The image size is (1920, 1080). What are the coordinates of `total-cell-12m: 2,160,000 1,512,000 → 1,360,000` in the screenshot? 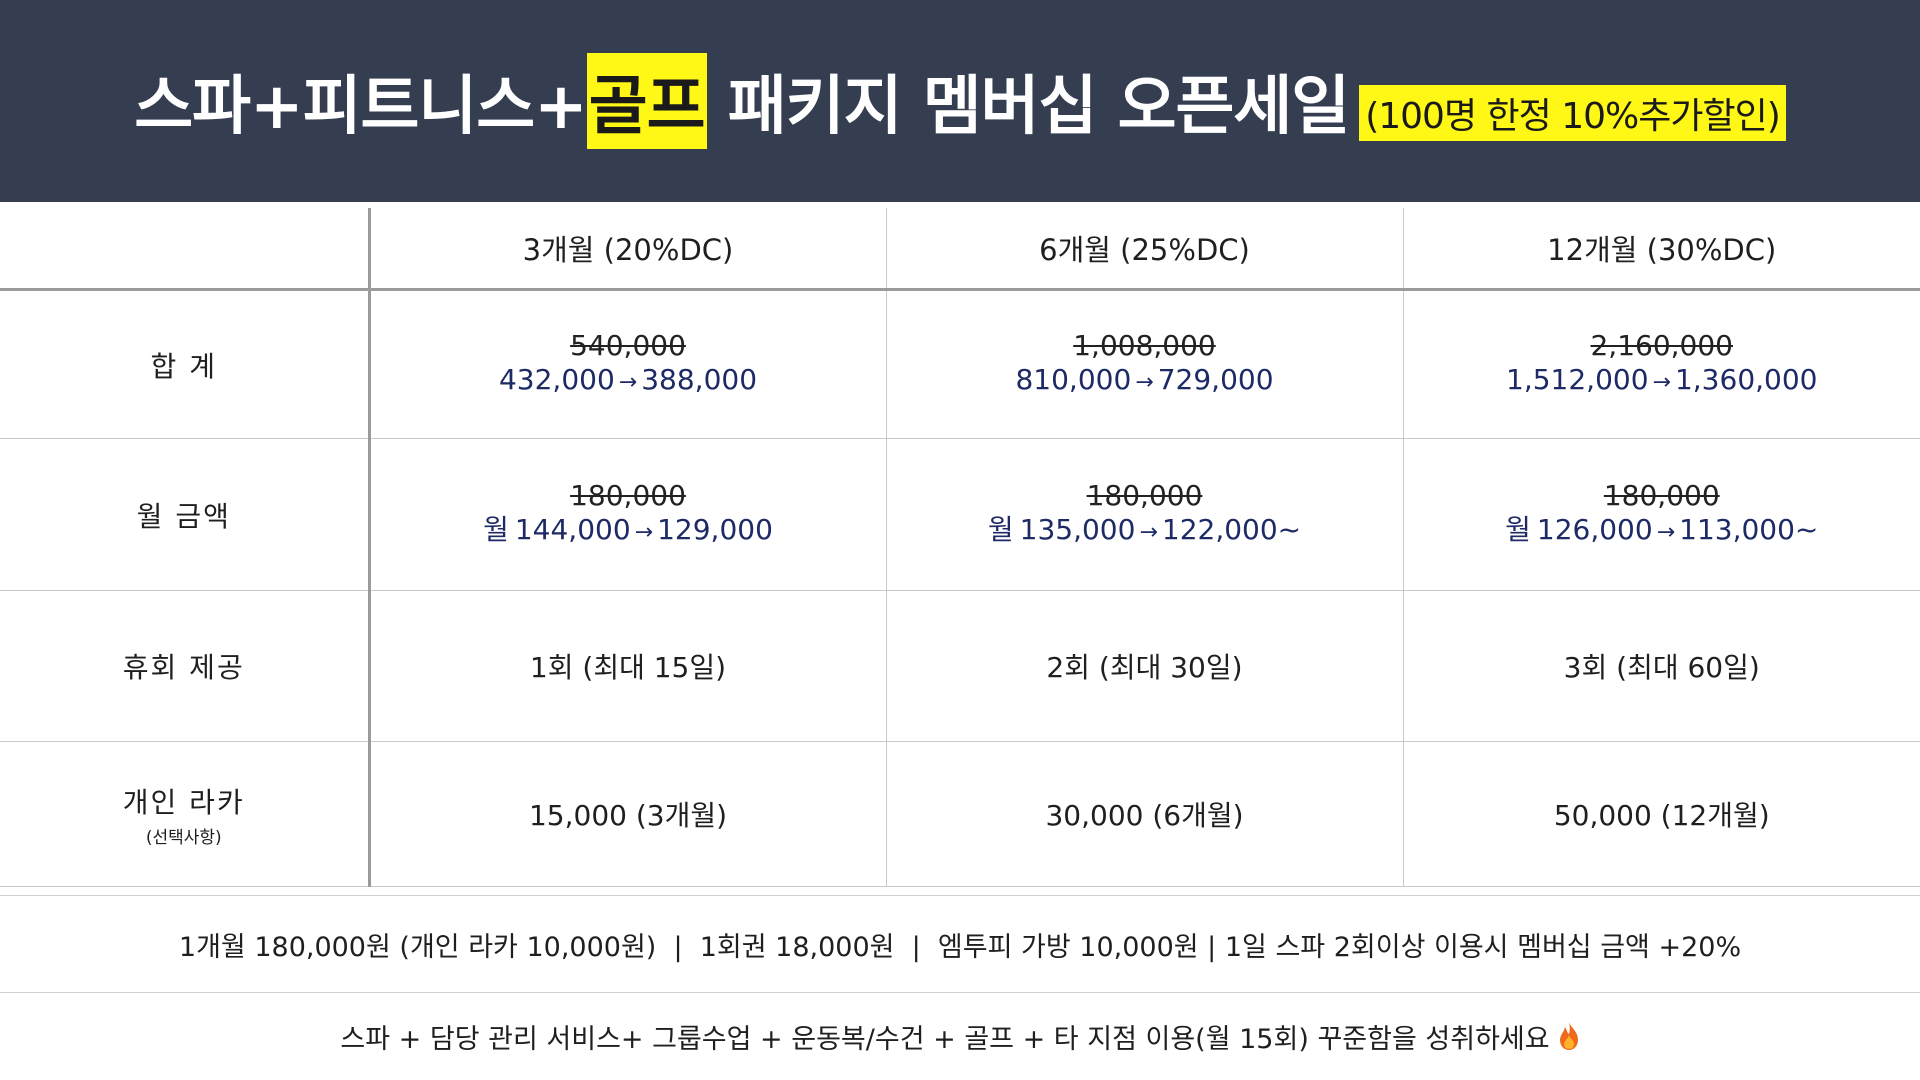 It's located at (1661, 364).